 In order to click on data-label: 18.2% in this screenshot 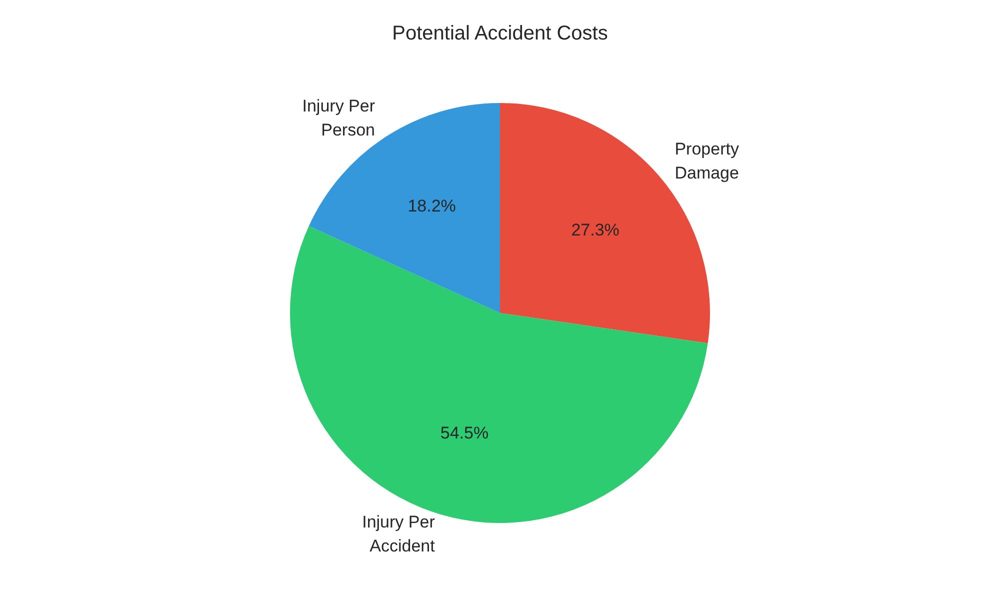, I will do `click(432, 206)`.